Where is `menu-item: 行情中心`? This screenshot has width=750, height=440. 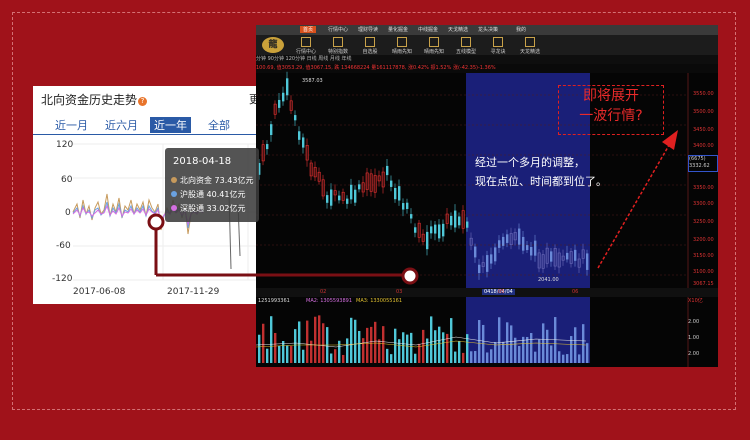
menu-item: 行情中心 is located at coordinates (338, 30).